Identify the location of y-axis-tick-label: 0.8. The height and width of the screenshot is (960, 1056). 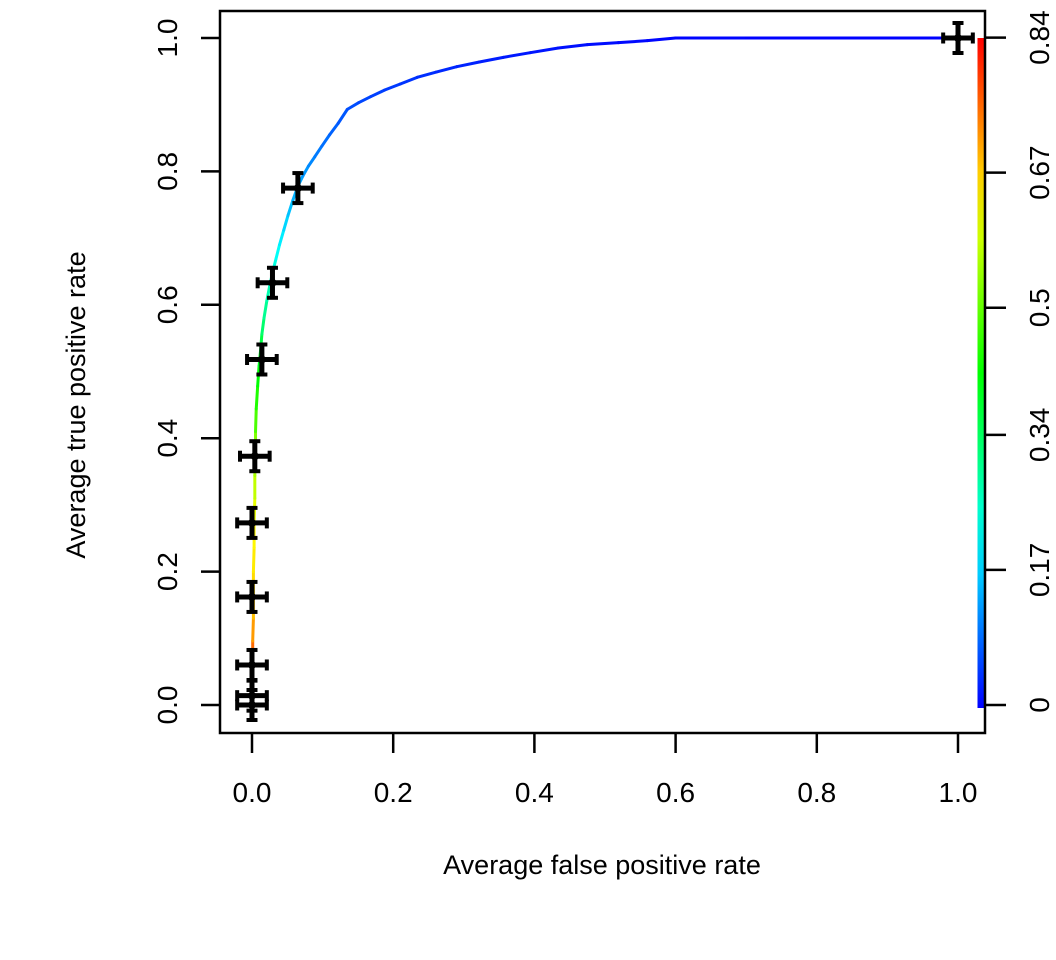
(167, 171).